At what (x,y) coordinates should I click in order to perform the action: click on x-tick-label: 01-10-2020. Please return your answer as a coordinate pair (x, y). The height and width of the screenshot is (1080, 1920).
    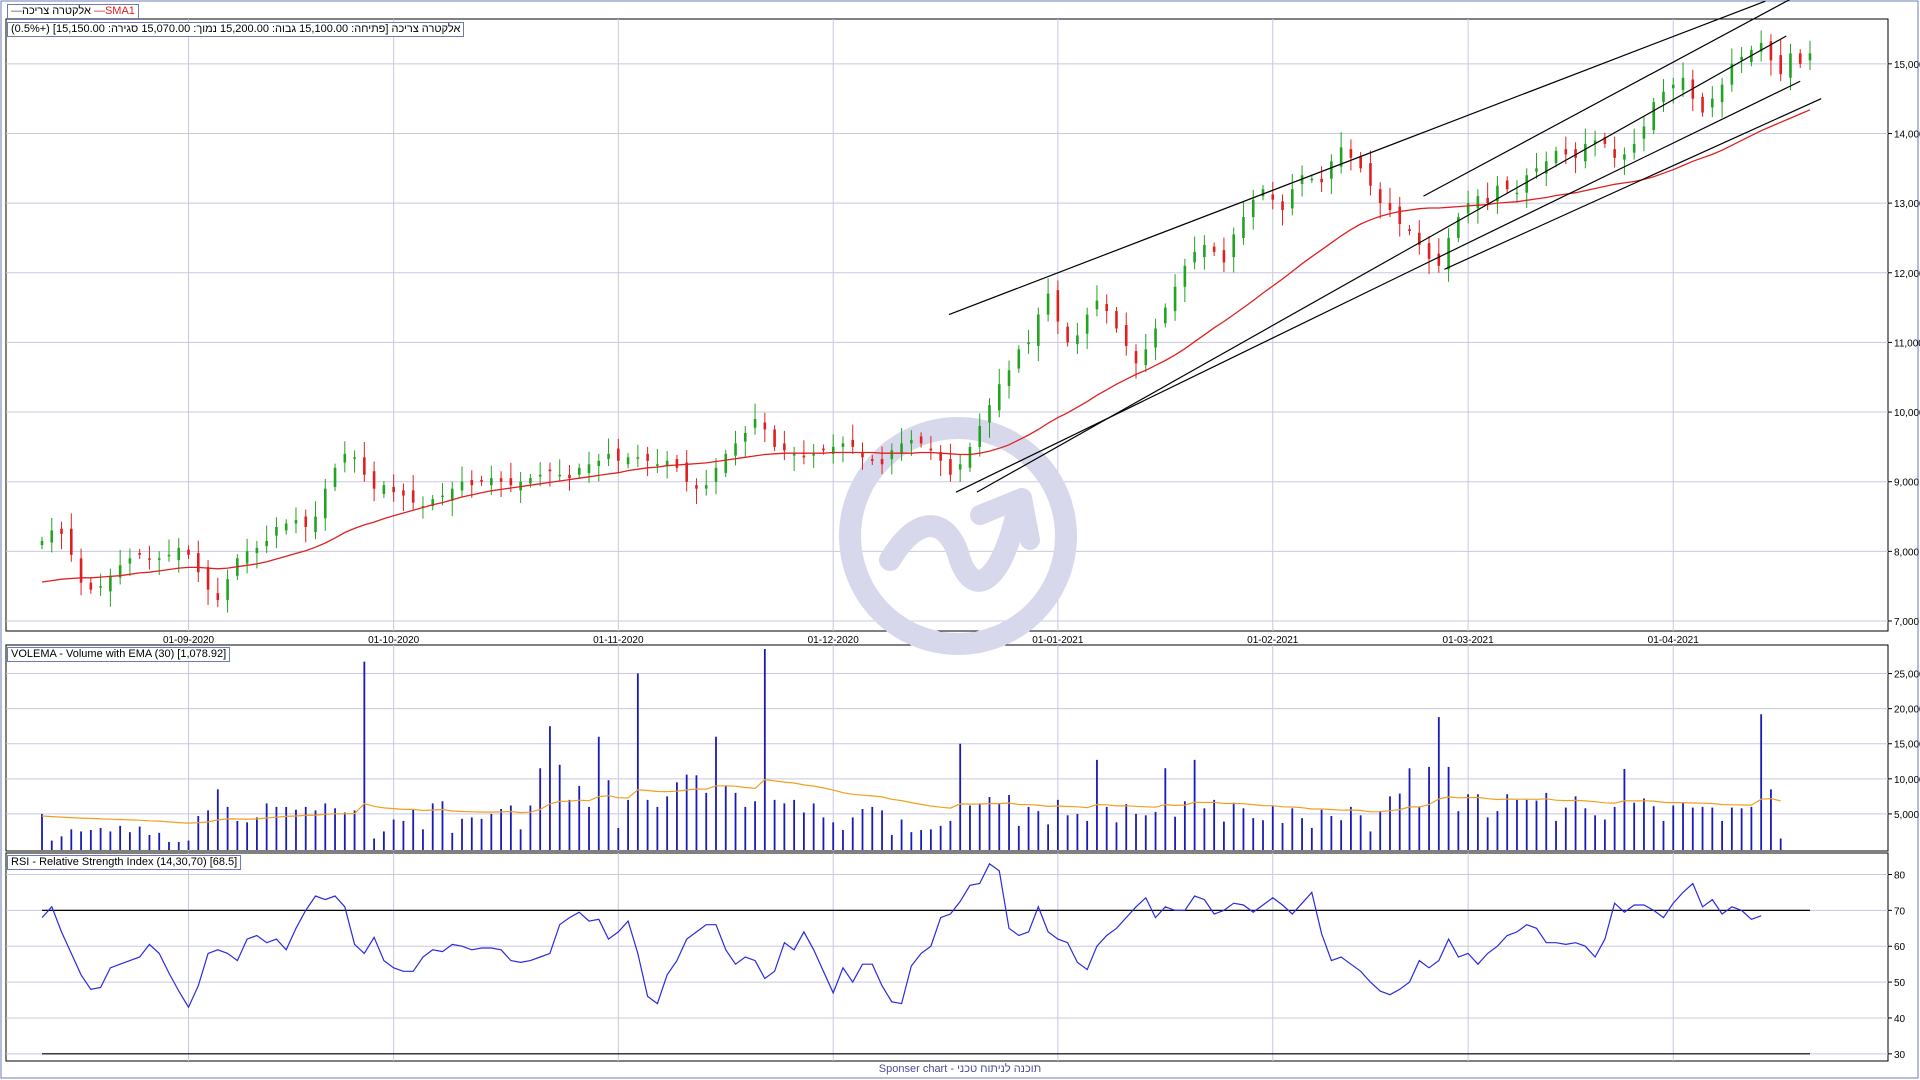
    Looking at the image, I should click on (394, 640).